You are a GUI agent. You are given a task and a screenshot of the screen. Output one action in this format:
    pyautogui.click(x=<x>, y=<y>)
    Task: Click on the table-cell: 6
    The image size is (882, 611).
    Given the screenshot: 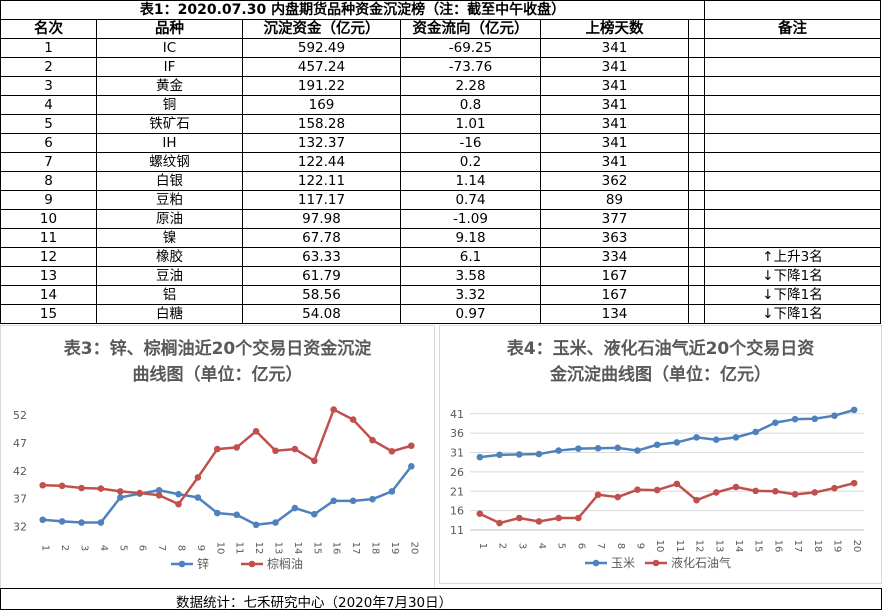 What is the action you would take?
    pyautogui.click(x=48, y=143)
    